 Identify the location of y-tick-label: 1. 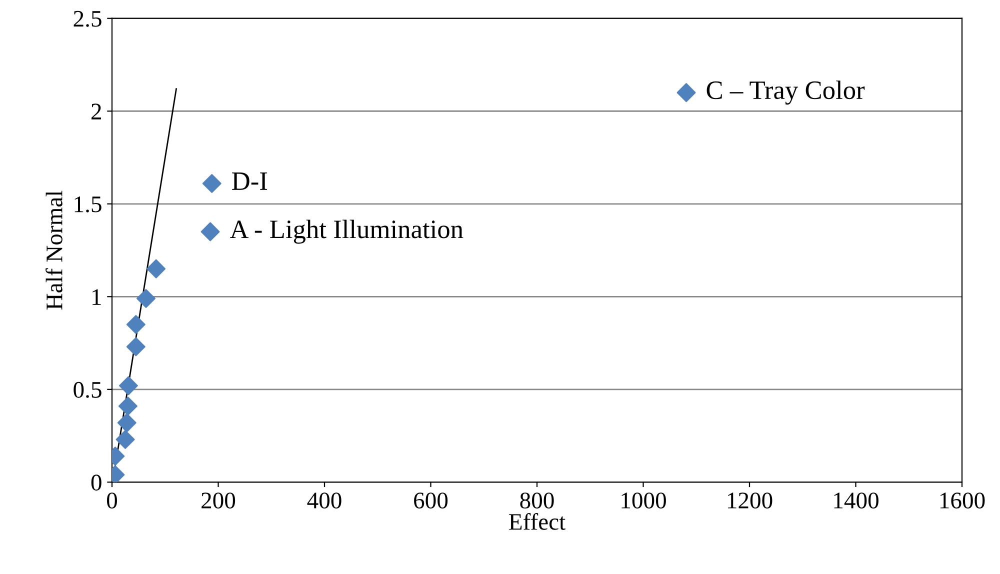
(96, 297).